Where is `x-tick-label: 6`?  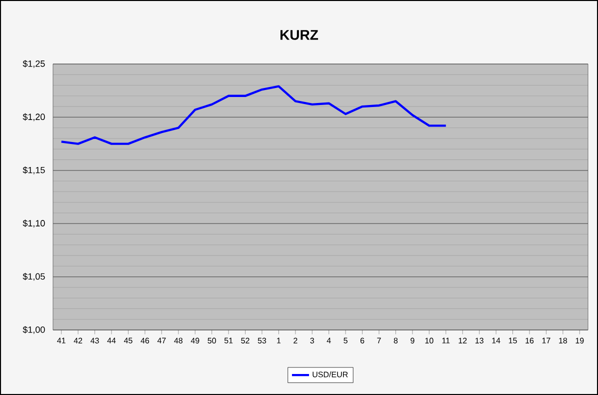
x-tick-label: 6 is located at coordinates (362, 341).